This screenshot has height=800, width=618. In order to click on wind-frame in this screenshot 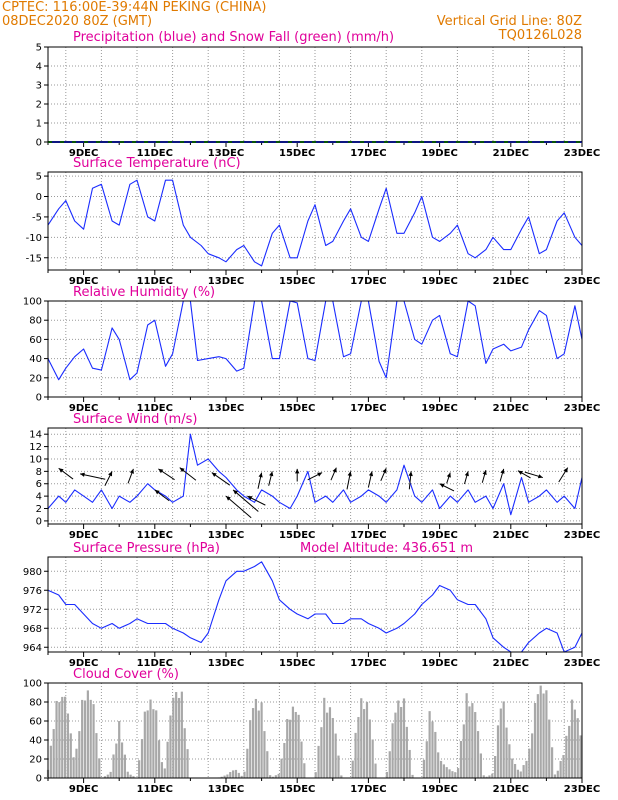, I will do `click(315, 476)`.